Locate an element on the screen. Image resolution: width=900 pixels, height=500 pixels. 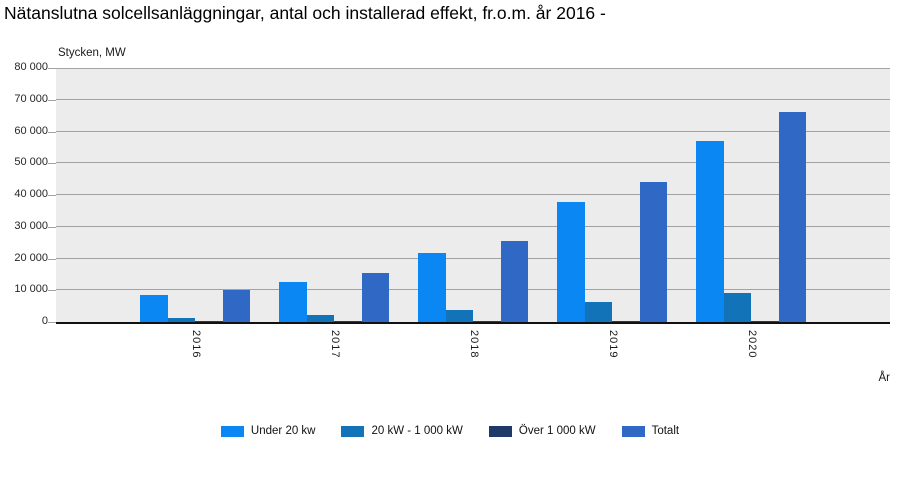
bar-2019-20-kw-1-000-kw is located at coordinates (598, 312).